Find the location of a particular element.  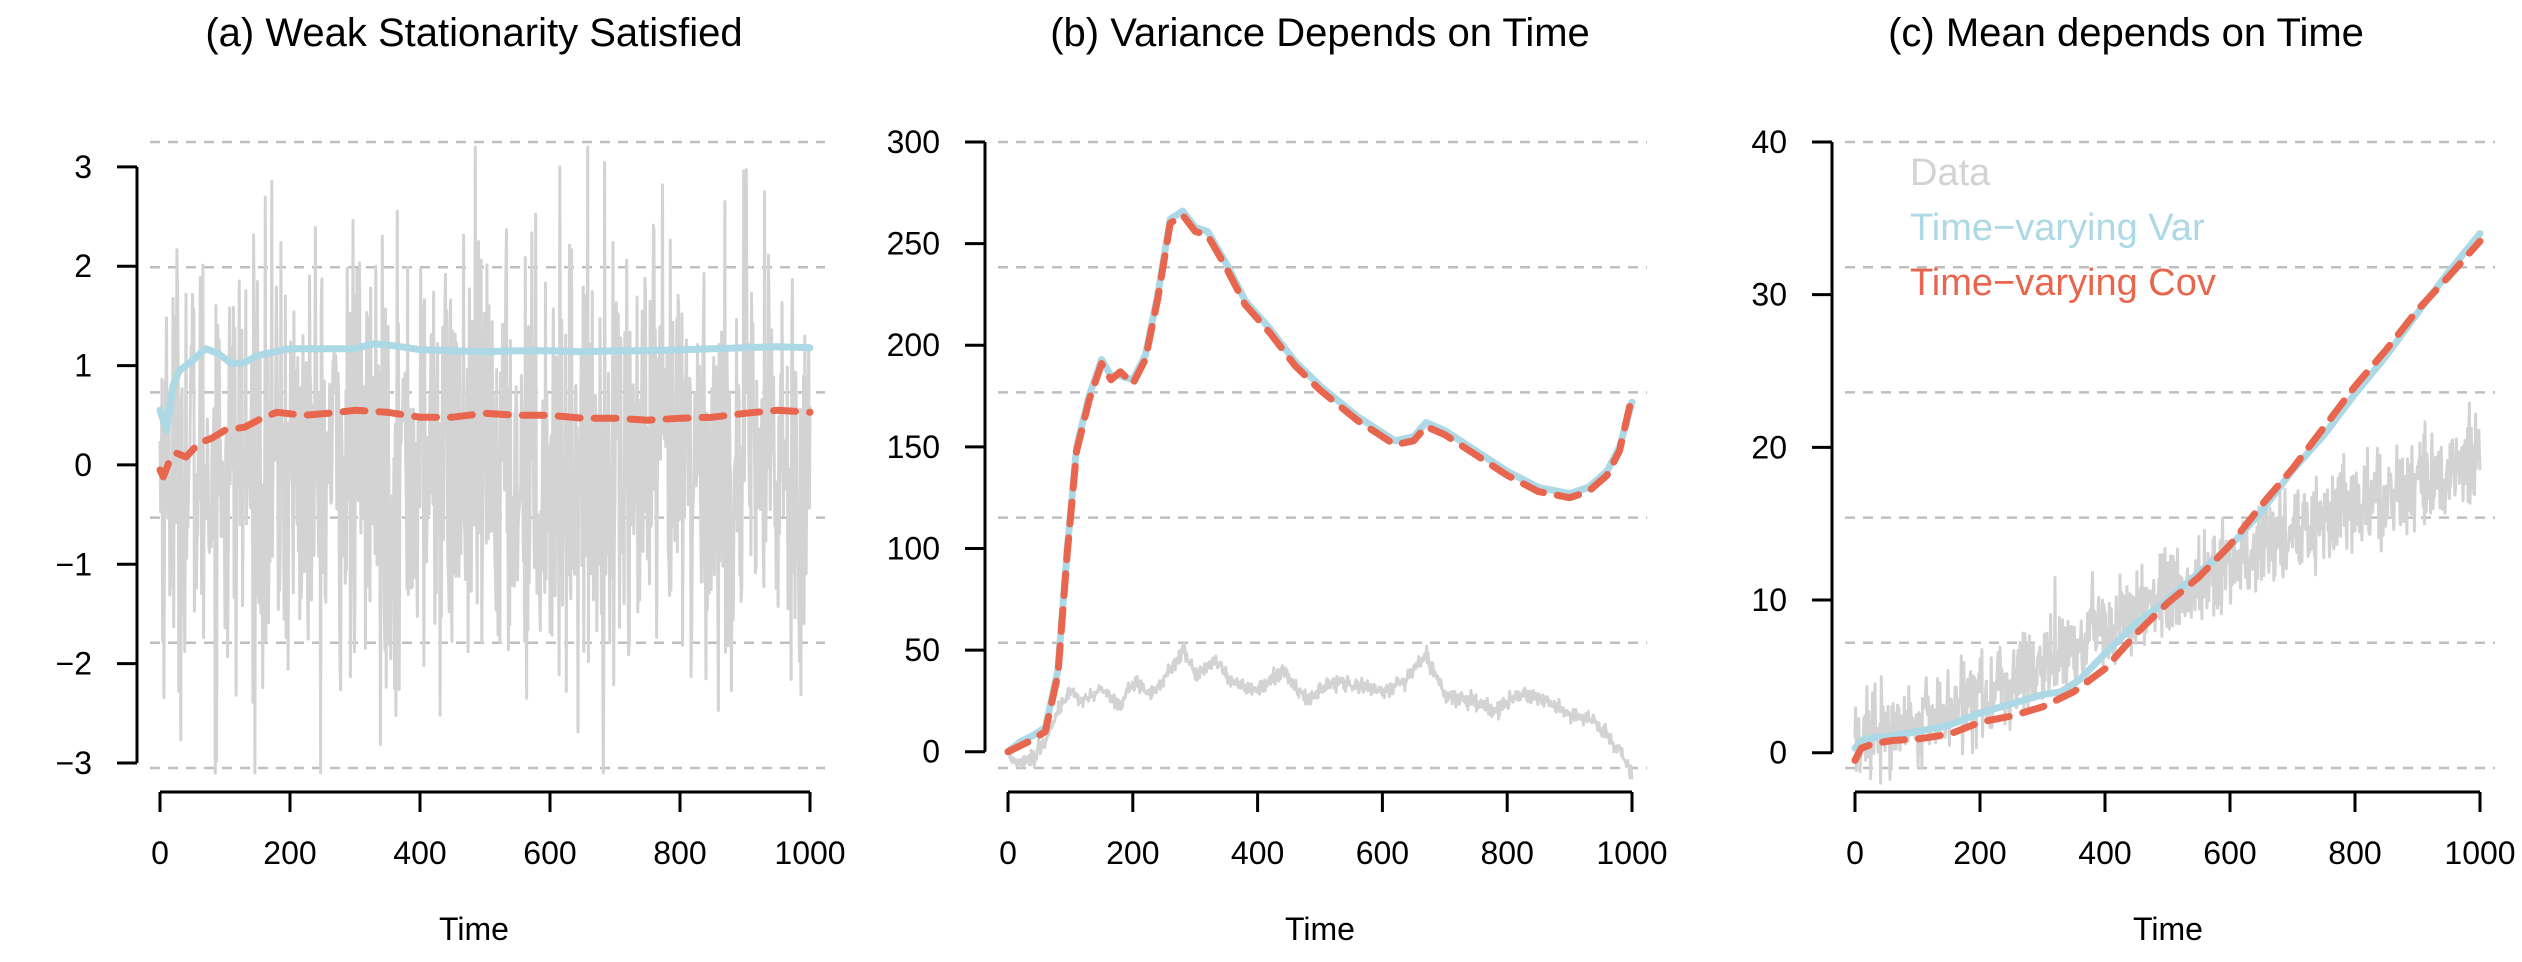

y-tick-label: −2 is located at coordinates (74, 664).